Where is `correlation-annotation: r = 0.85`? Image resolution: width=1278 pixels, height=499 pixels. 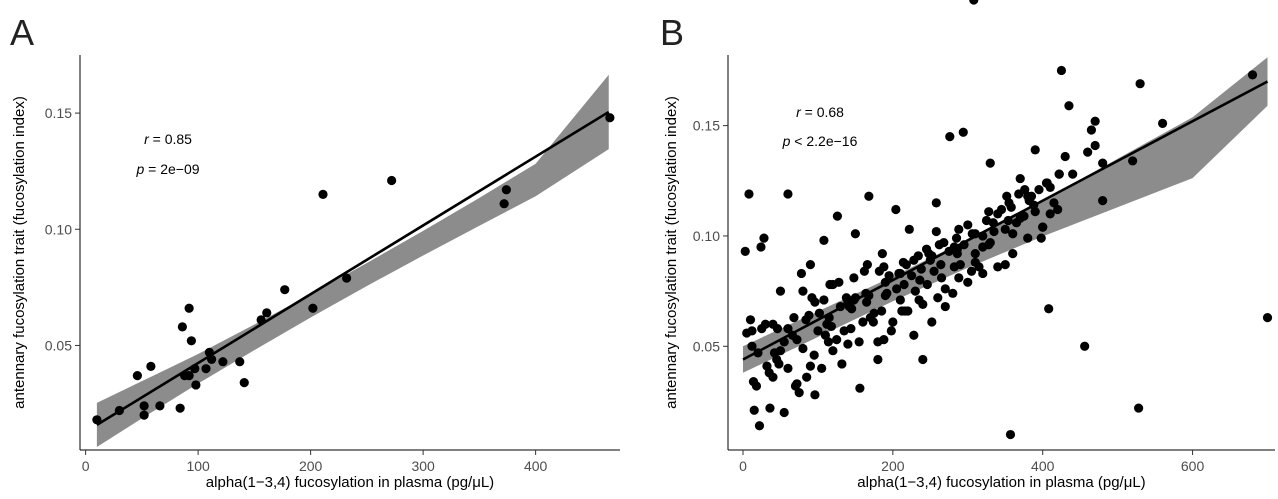 correlation-annotation: r = 0.85 is located at coordinates (168, 139).